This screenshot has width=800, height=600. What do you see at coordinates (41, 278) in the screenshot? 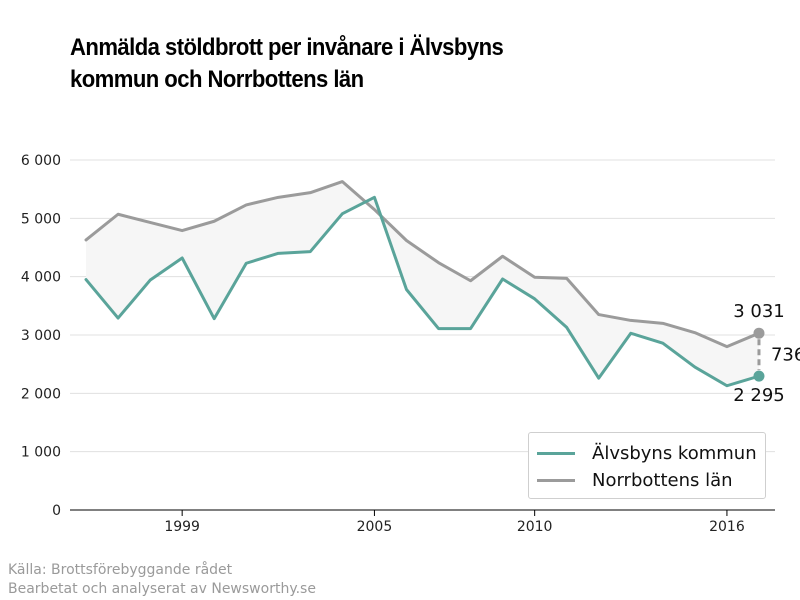
I see `y-tick-label: 4 000` at bounding box center [41, 278].